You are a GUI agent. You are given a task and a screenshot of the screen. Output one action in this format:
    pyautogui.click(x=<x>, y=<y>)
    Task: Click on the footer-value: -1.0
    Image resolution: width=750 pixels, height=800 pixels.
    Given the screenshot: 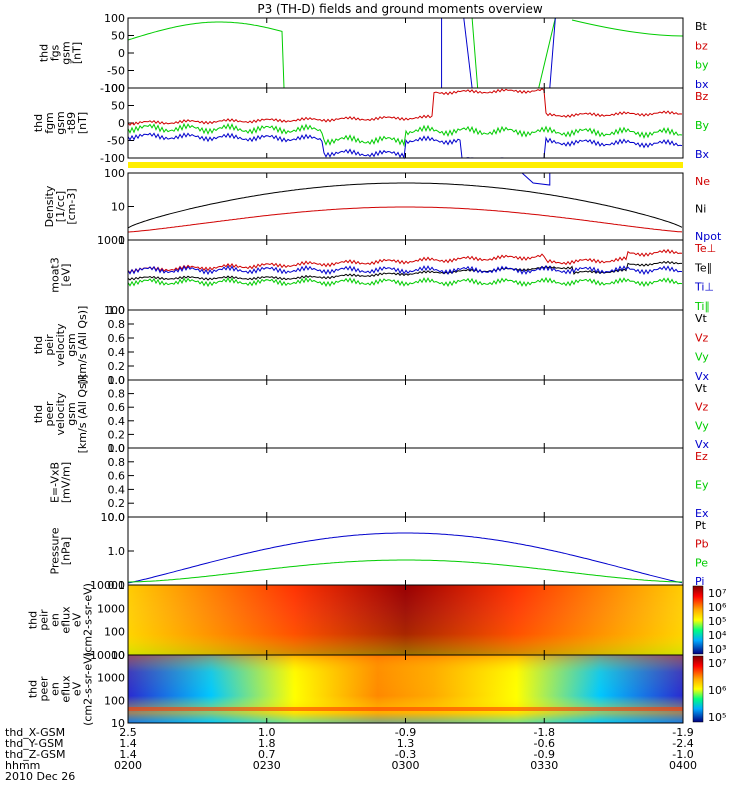 What is the action you would take?
    pyautogui.click(x=682, y=754)
    